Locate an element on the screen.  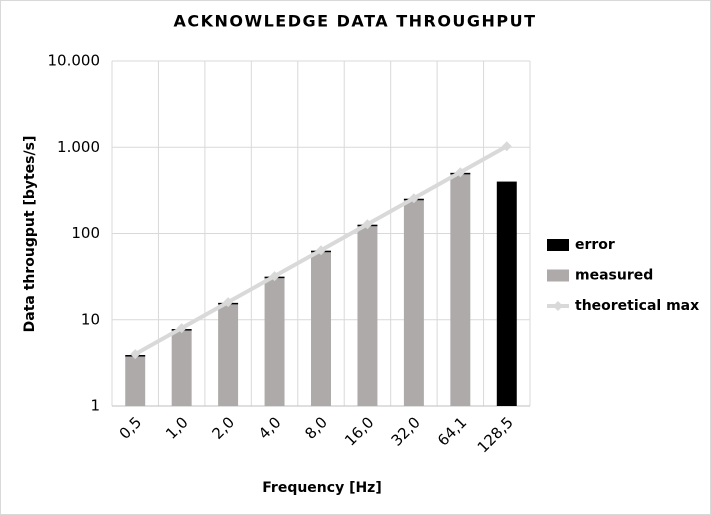
y-tick-label: 100 is located at coordinates (85, 233).